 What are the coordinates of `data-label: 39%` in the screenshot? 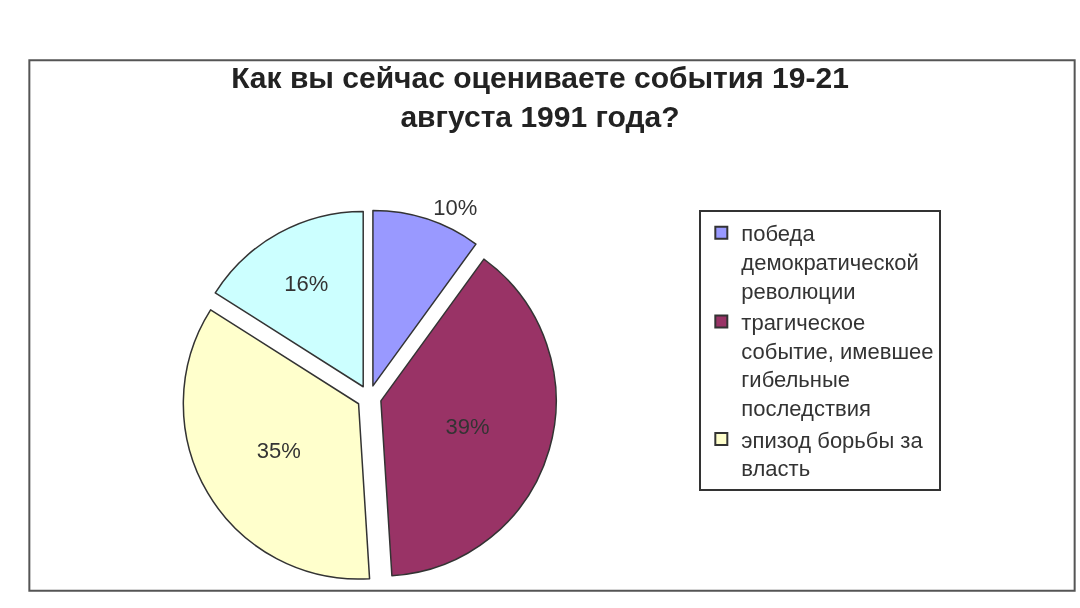 It's located at (467, 426).